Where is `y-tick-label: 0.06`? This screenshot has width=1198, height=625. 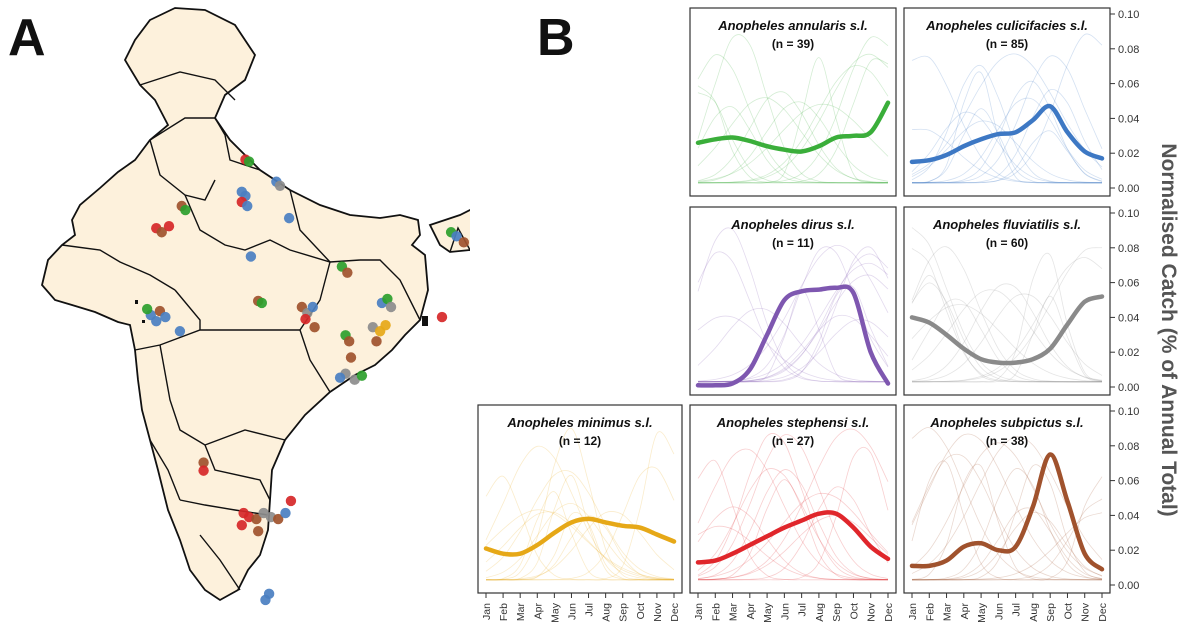
y-tick-label: 0.06 is located at coordinates (1128, 284).